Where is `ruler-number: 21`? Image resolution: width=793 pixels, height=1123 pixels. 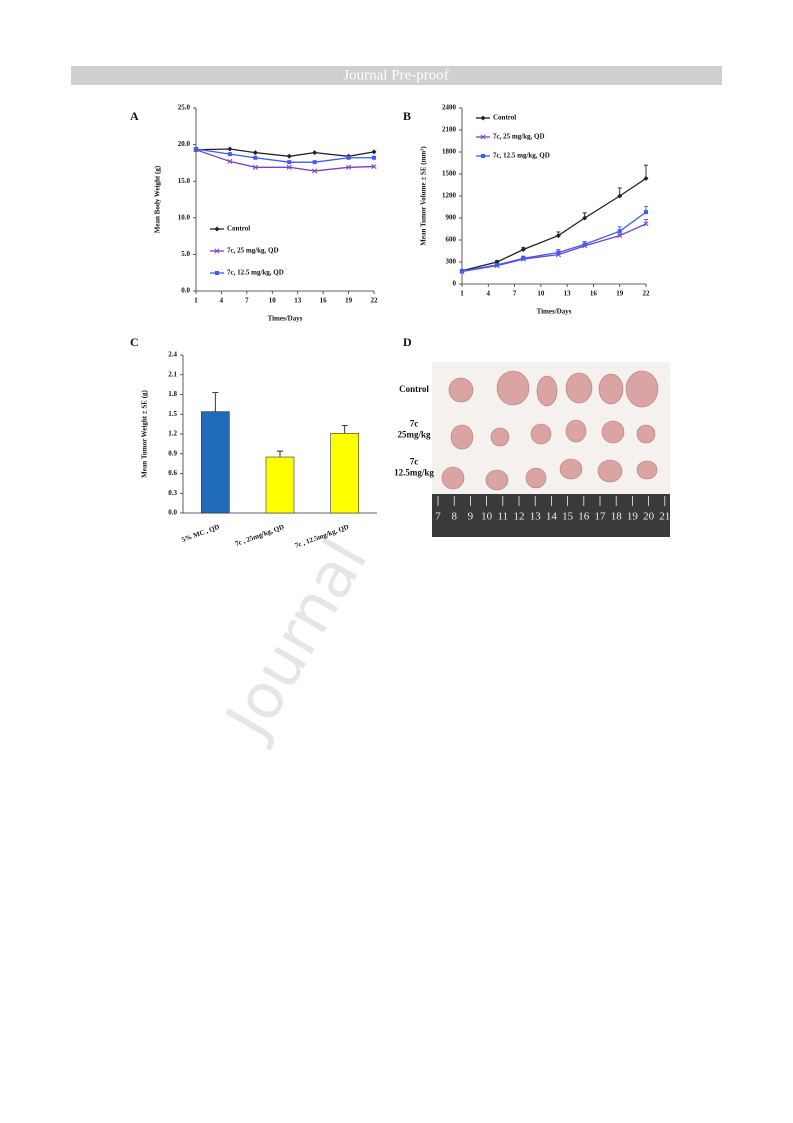
ruler-number: 21 is located at coordinates (664, 517).